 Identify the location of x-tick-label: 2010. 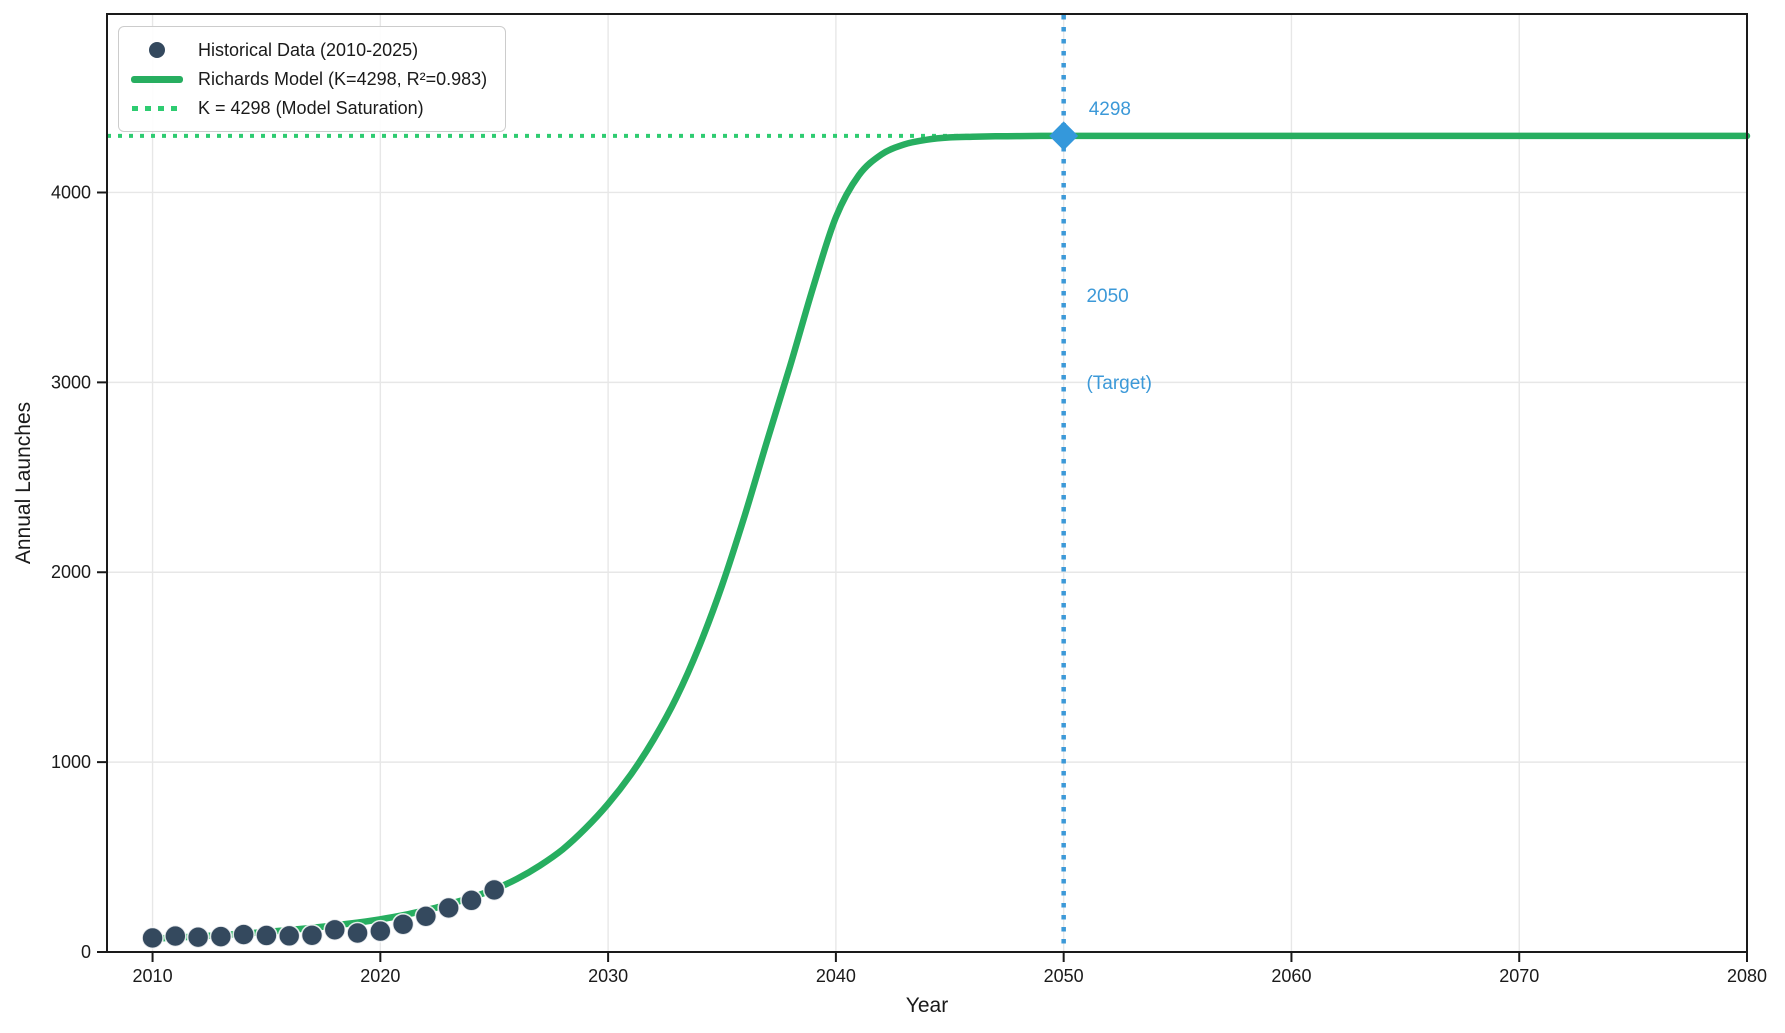
(153, 976).